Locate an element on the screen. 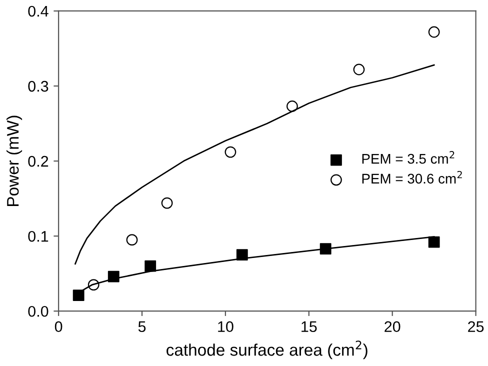 The image size is (488, 366). x-tick-label: 0 is located at coordinates (58, 326).